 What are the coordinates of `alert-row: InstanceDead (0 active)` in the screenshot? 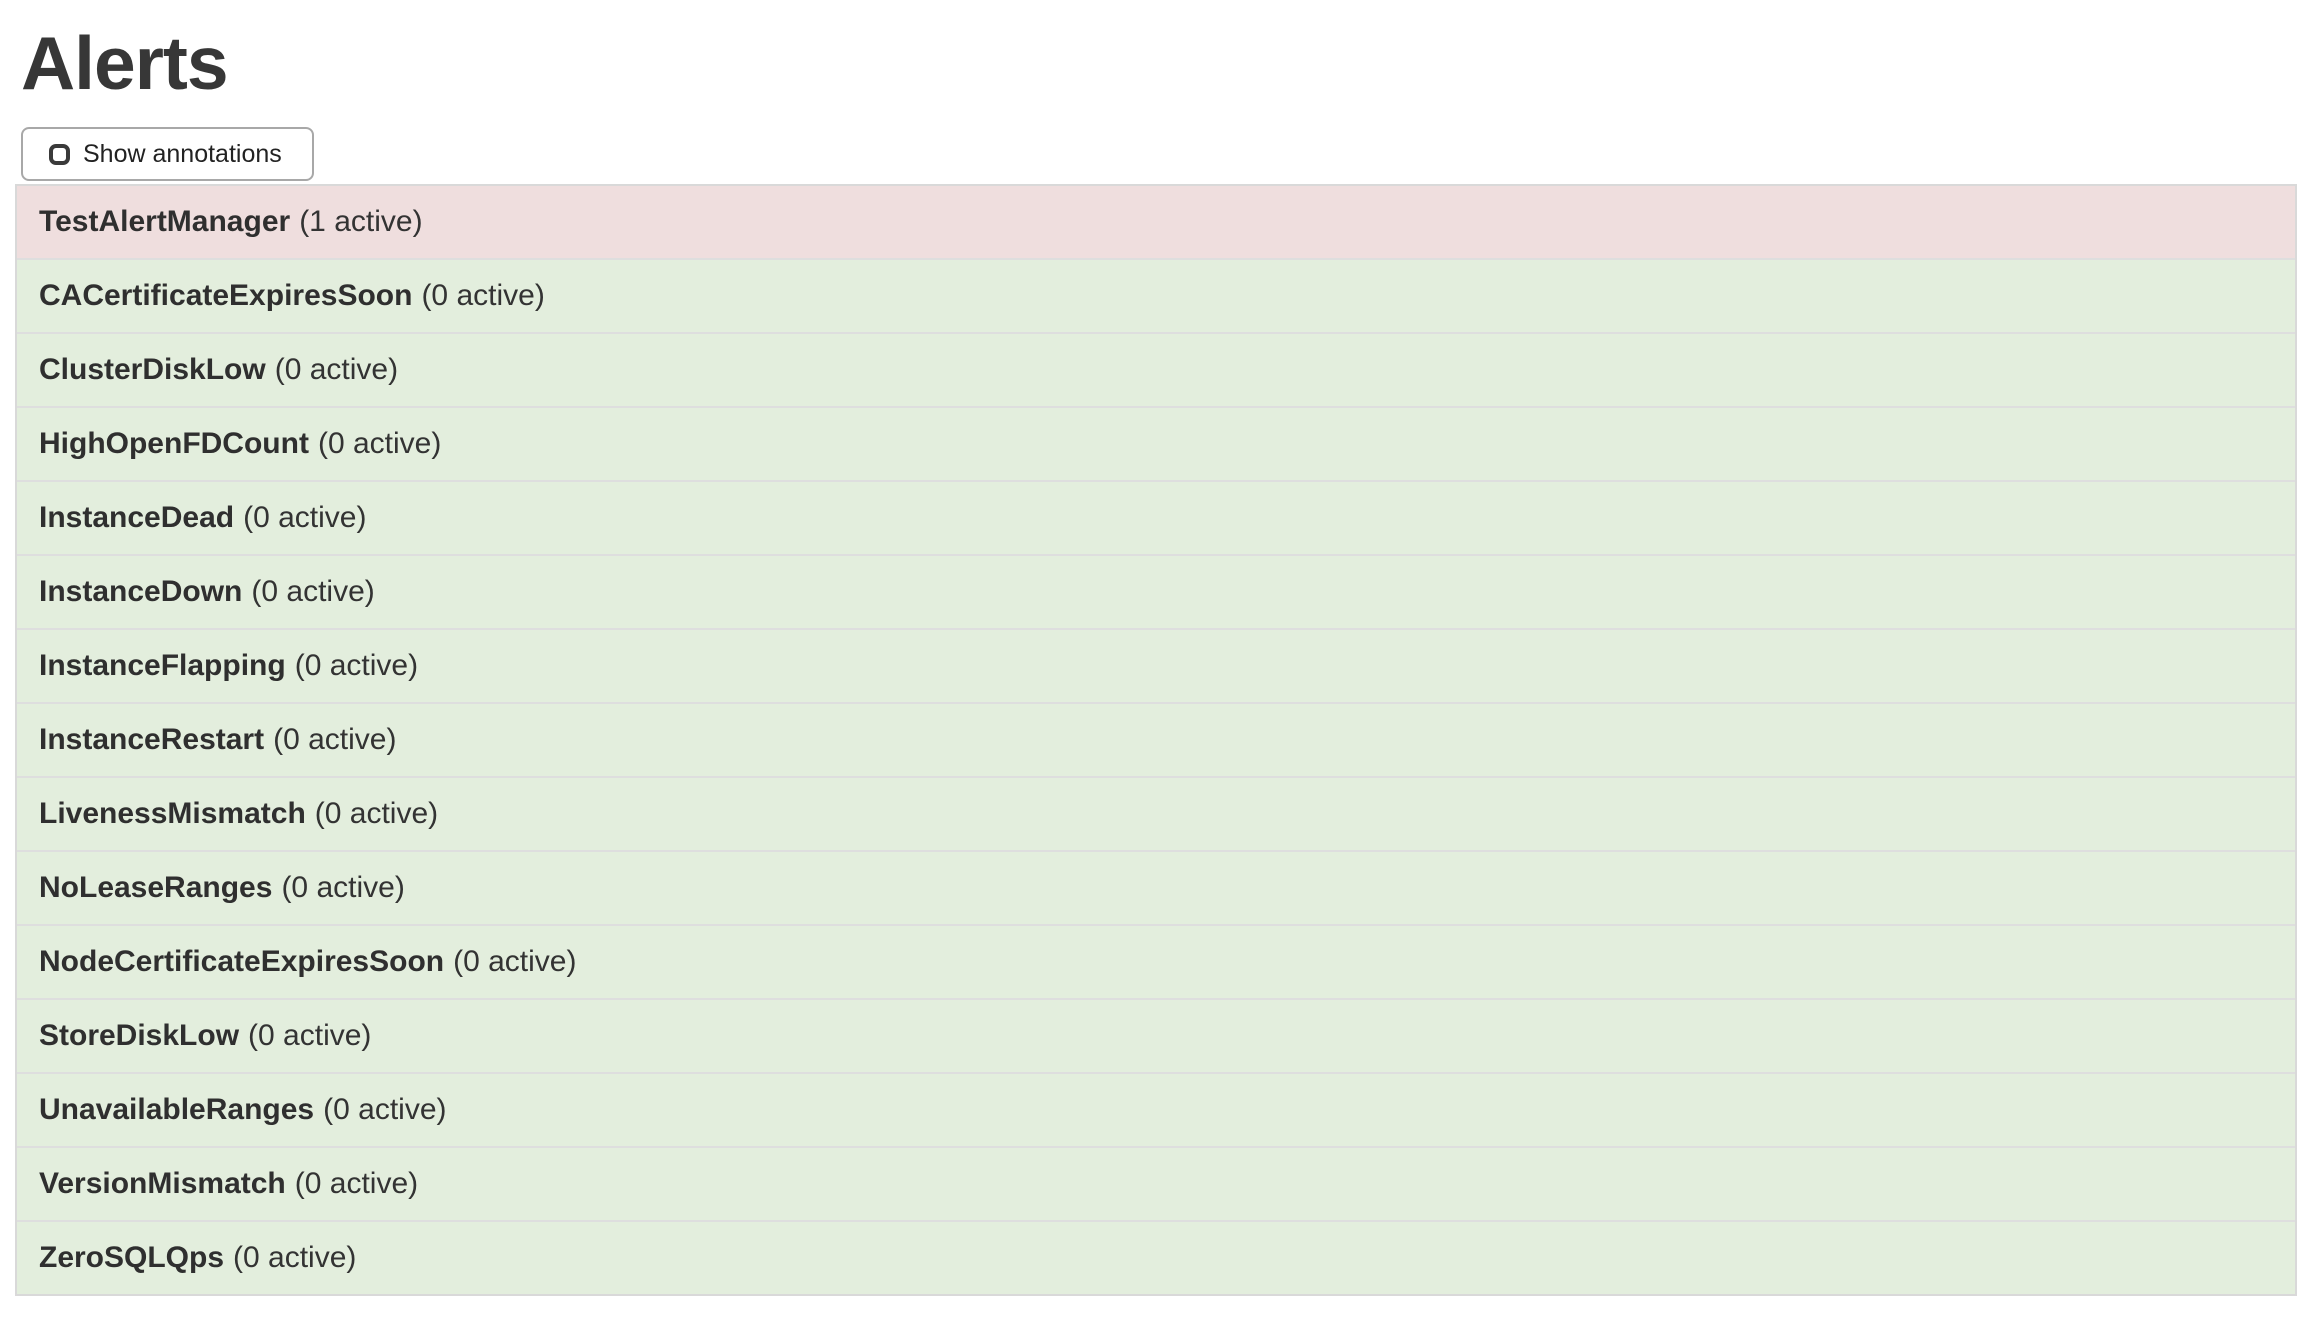 It's located at (1156, 517).